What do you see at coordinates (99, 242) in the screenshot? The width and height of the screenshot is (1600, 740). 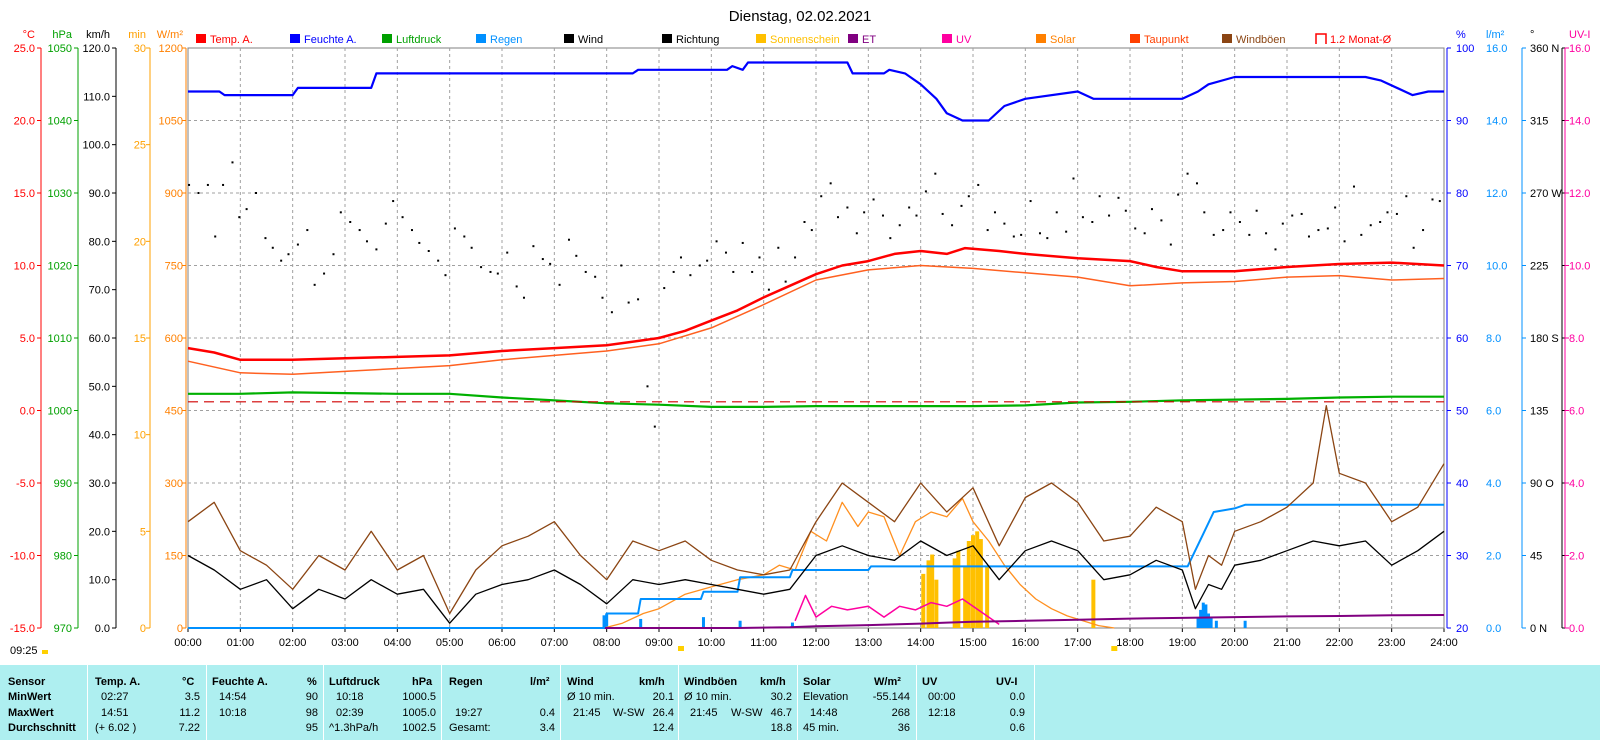 I see `wind-axis-tick-label: 80.0` at bounding box center [99, 242].